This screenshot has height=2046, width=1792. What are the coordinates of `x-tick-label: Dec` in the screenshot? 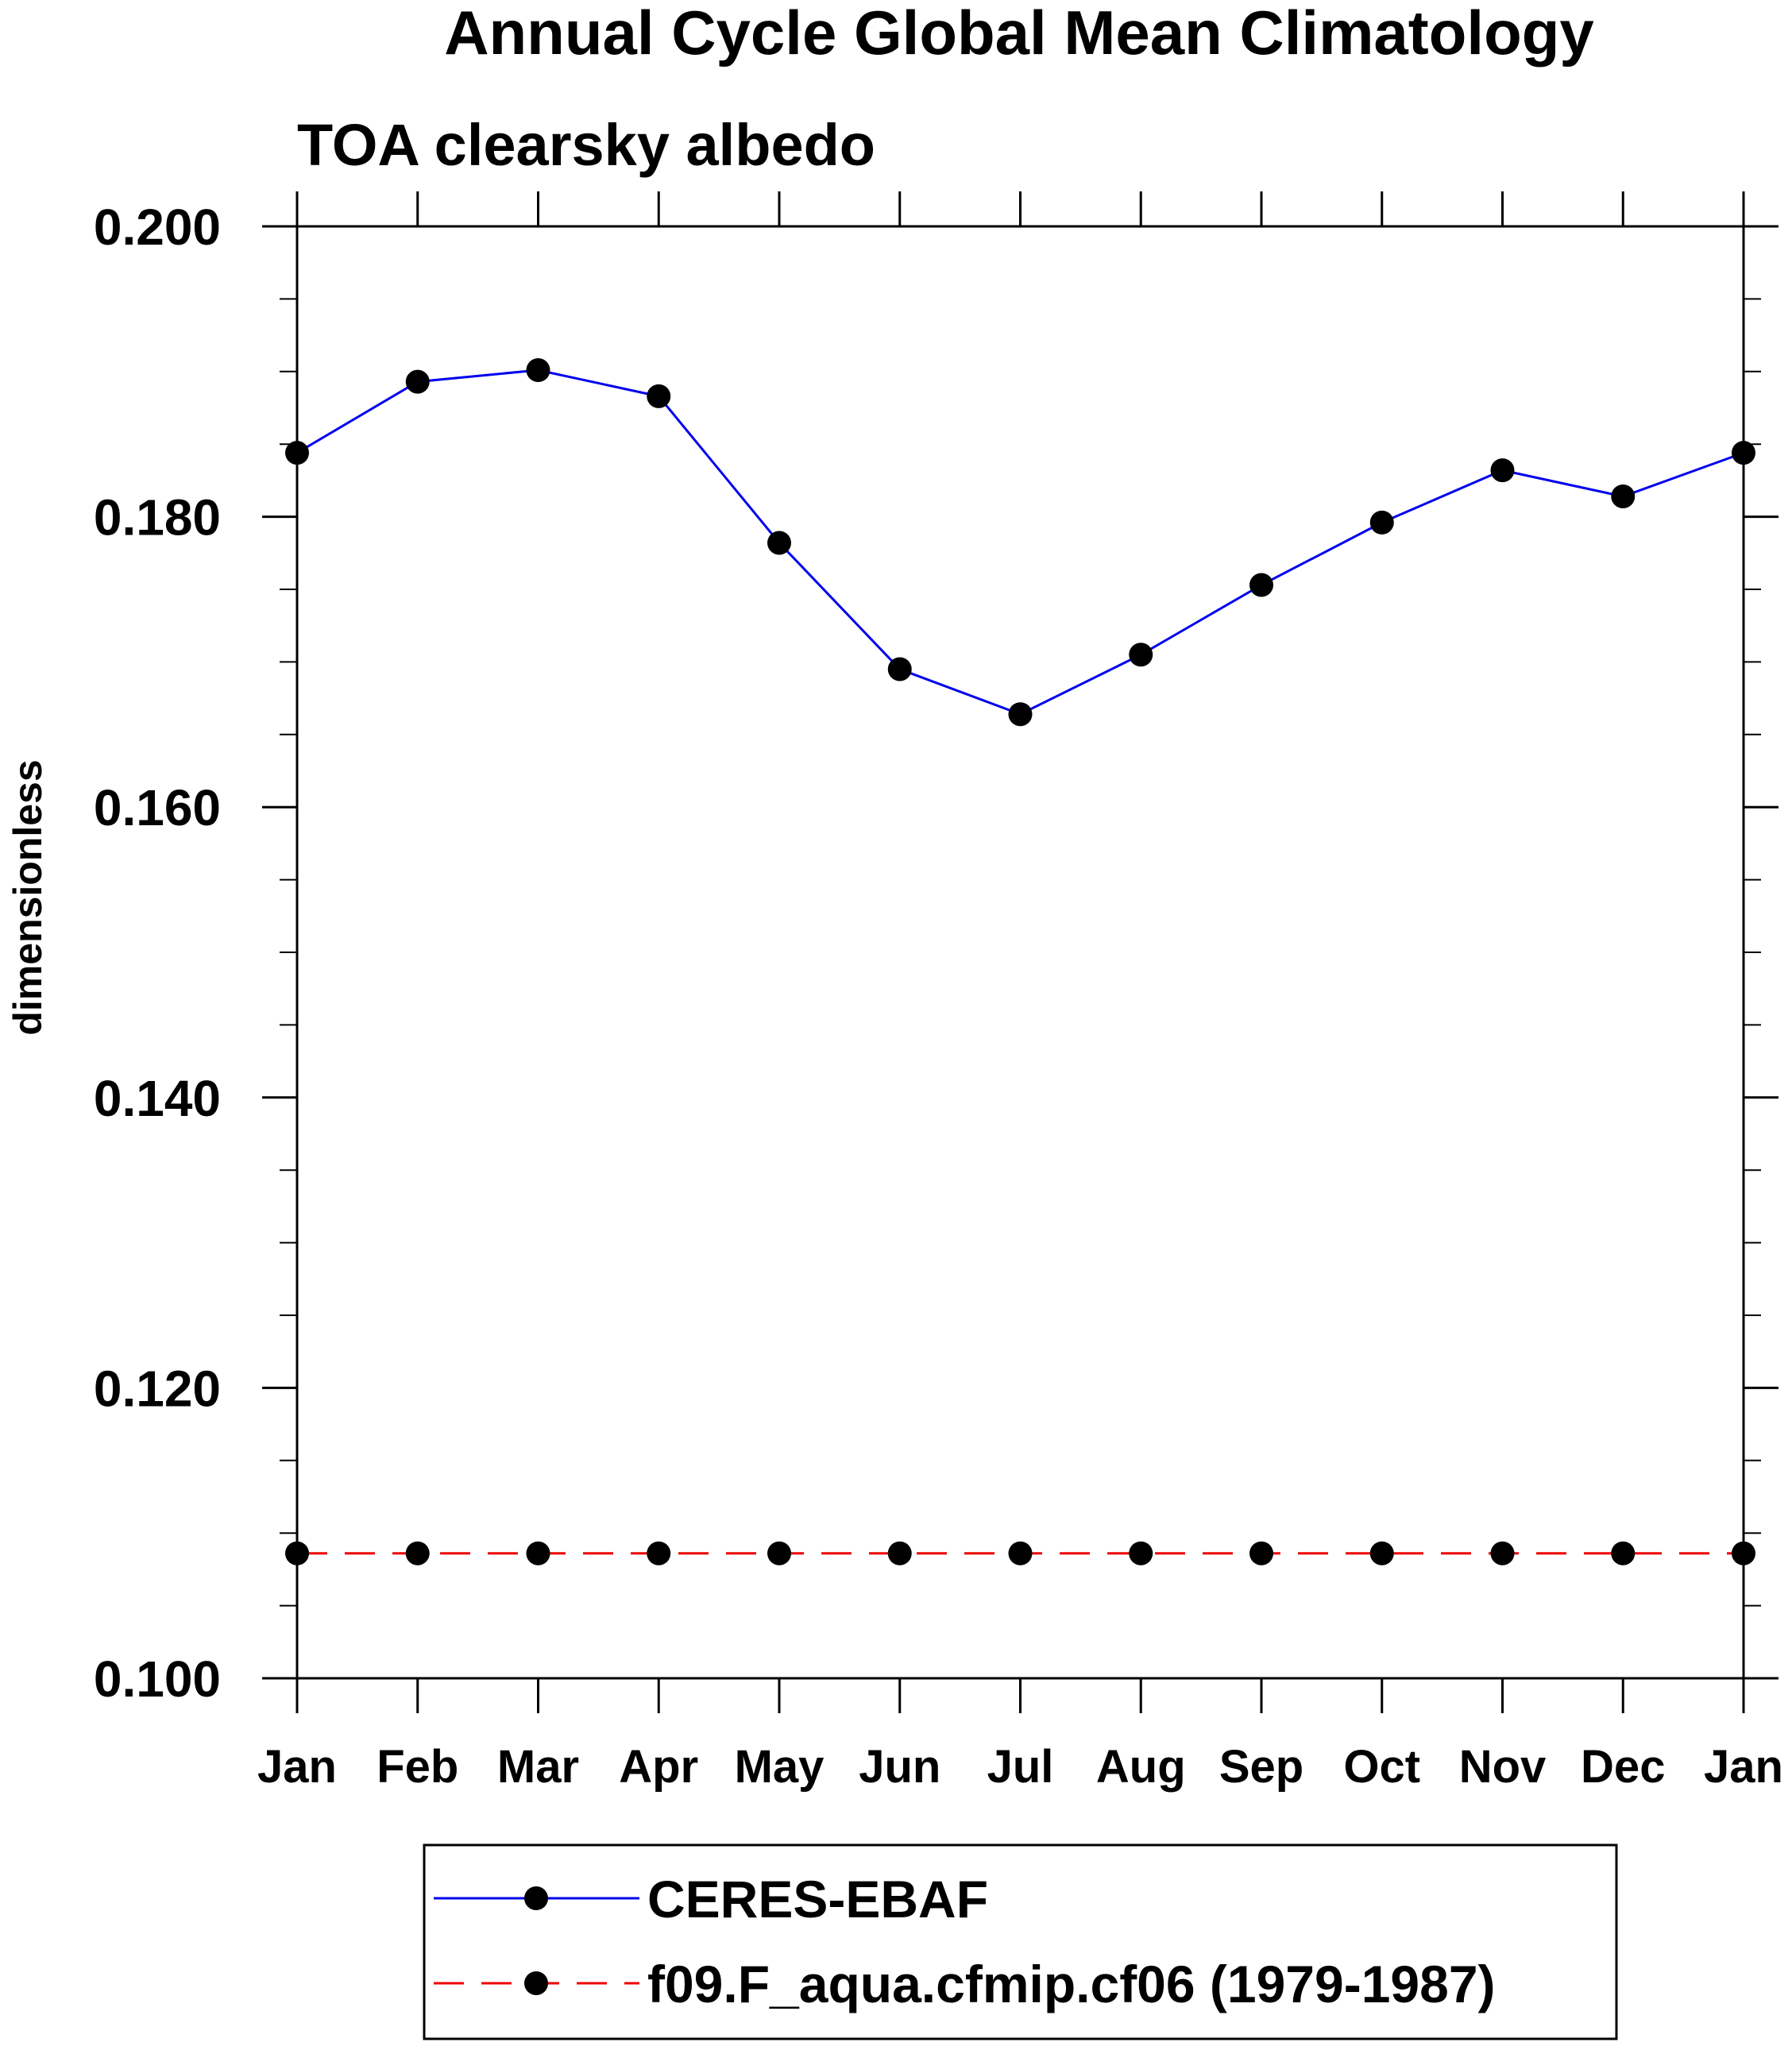 It's located at (1623, 1767).